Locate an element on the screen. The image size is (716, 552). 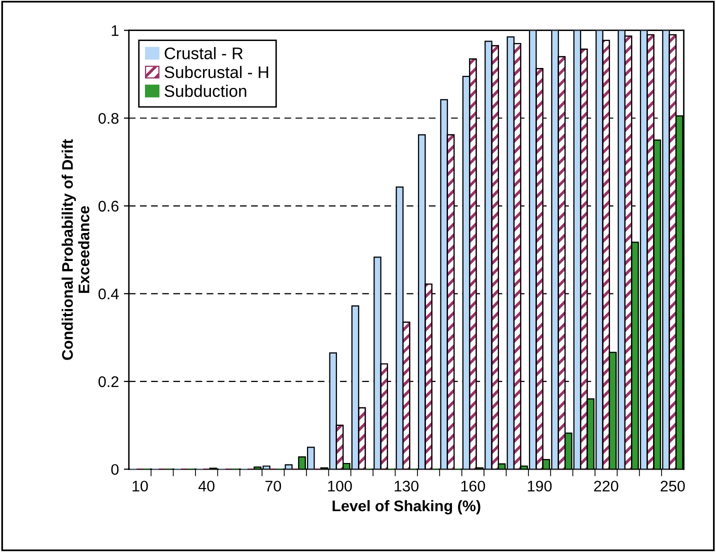
legend-label: Crustal - R is located at coordinates (203, 53).